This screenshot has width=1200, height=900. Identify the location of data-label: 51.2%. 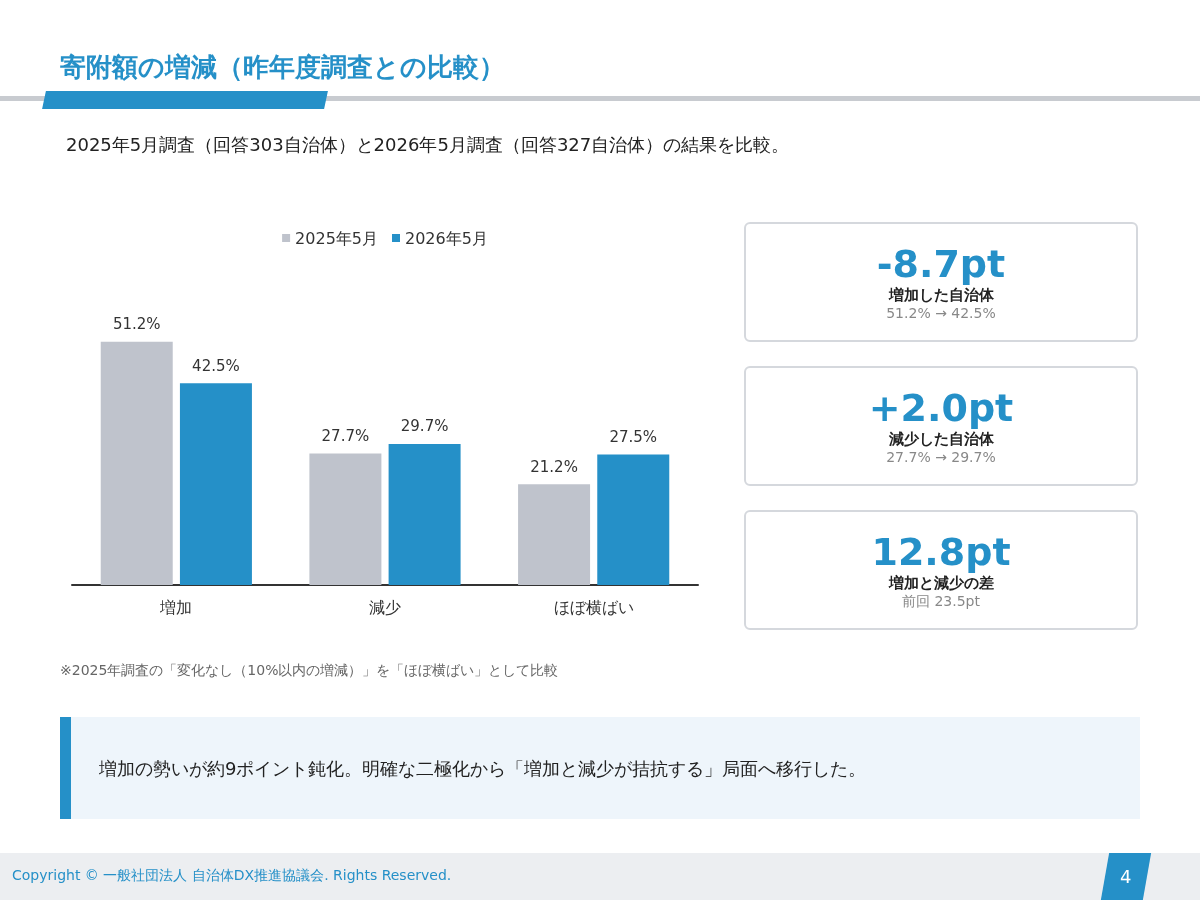
(136, 324).